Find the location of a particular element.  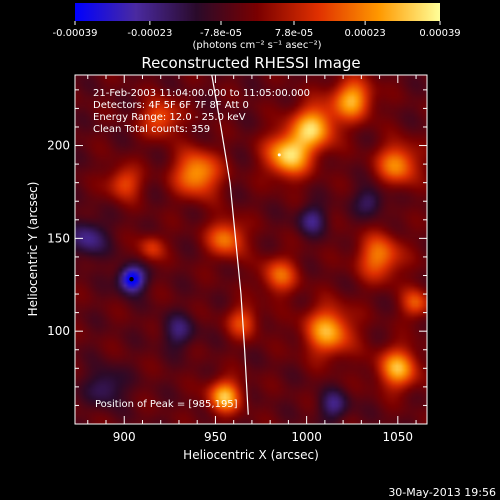

colorbar-unit-label: (photons cm⁻² s⁻¹ asec⁻²) is located at coordinates (256, 45).